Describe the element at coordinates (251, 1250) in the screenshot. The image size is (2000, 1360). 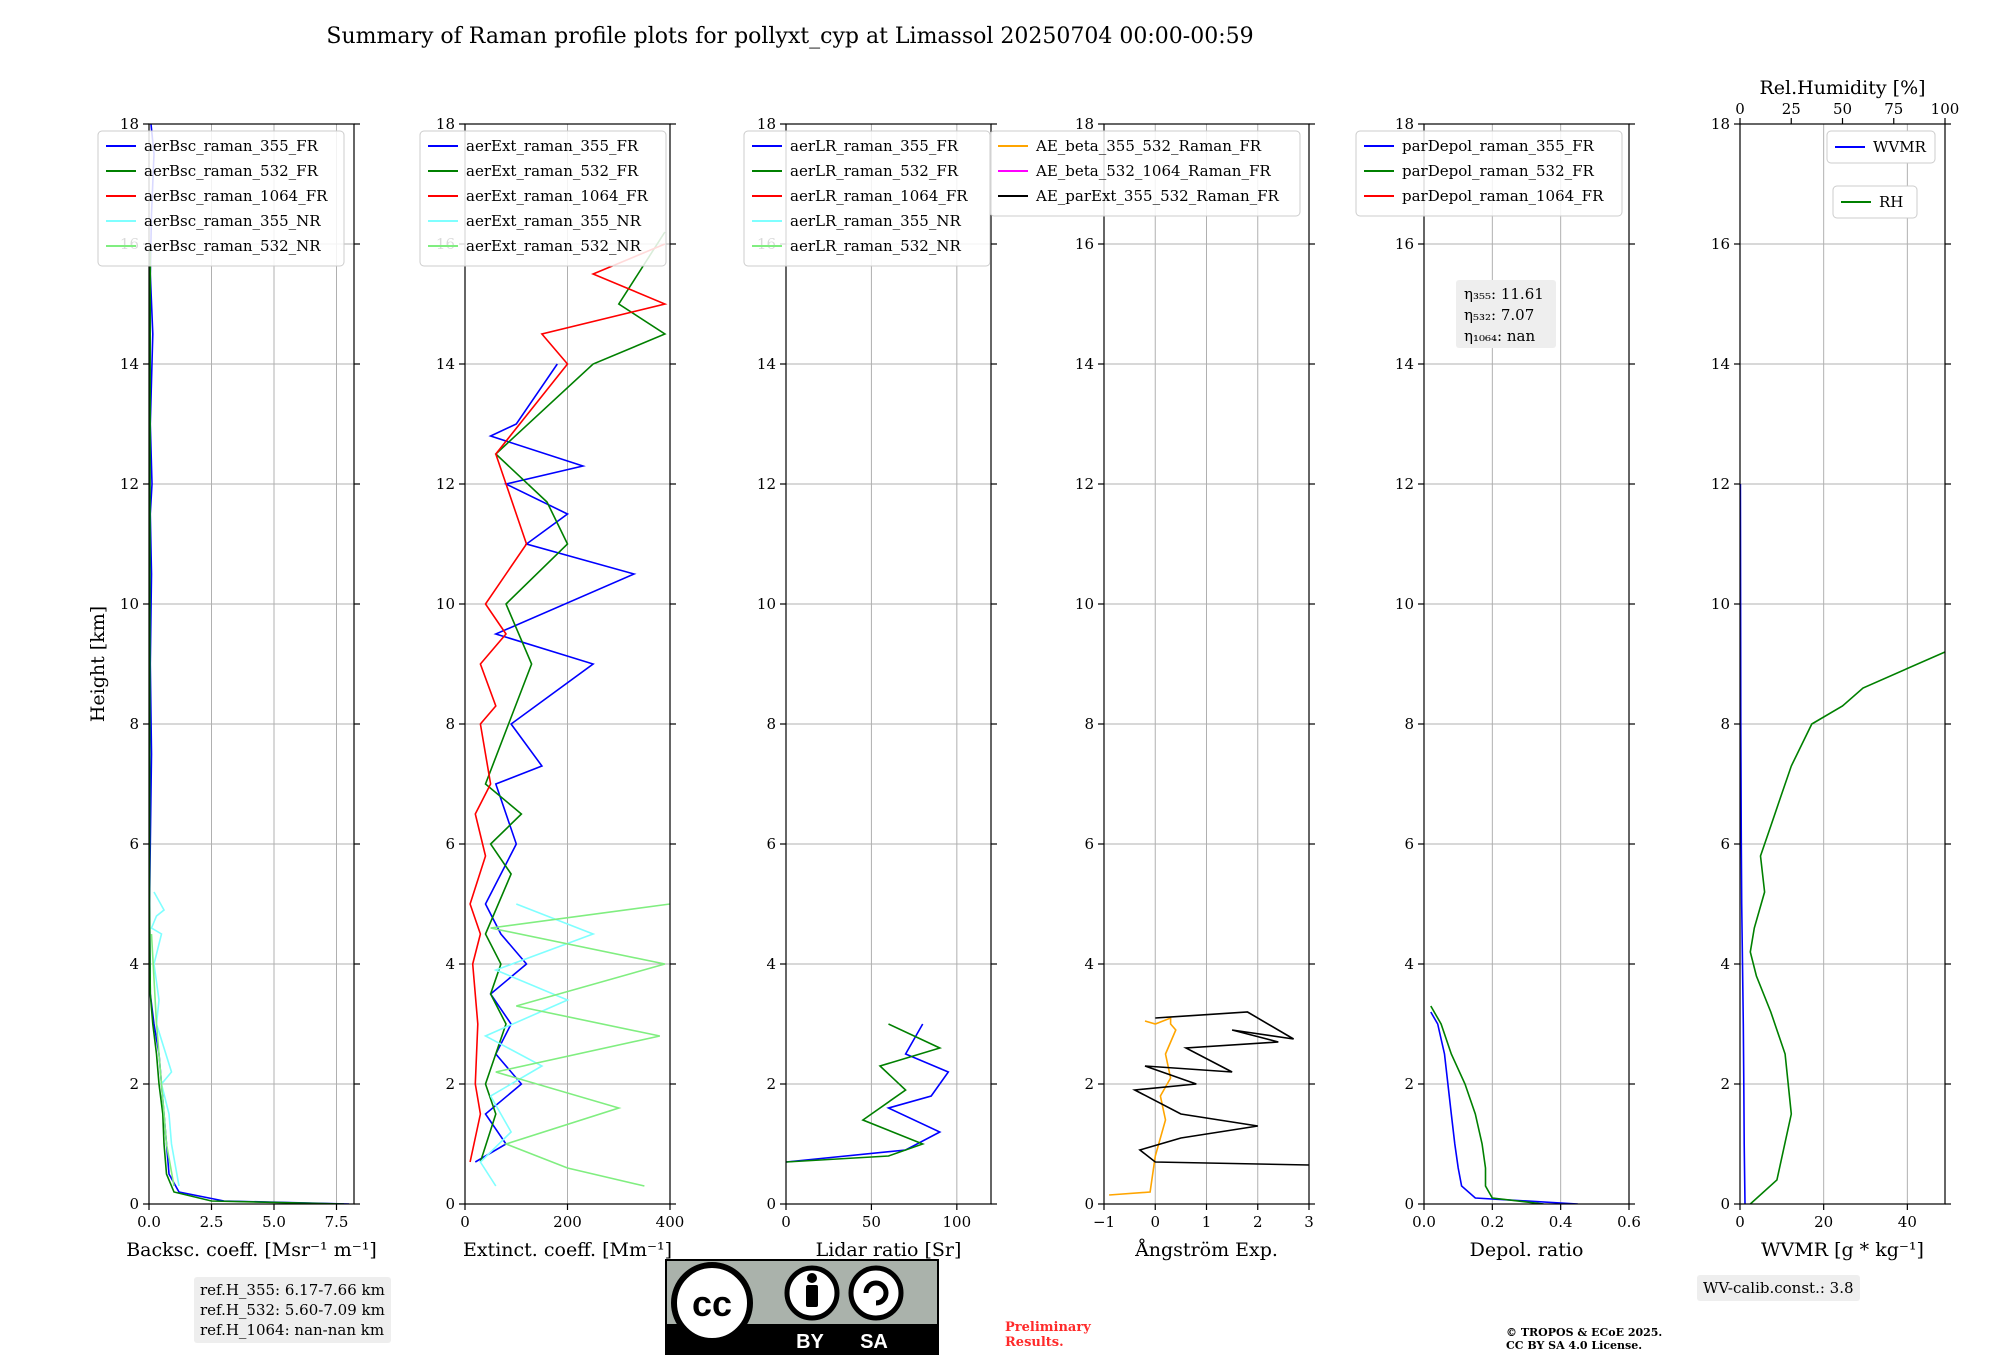
I see `x-axis-label: Backsc. coeff. [Msr⁻¹ m⁻¹]` at that location.